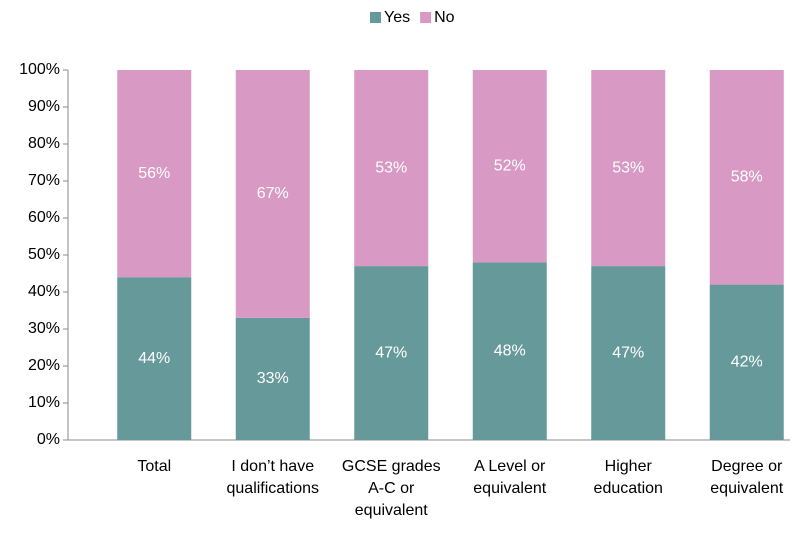  What do you see at coordinates (44, 254) in the screenshot?
I see `y-tick-label: 50%` at bounding box center [44, 254].